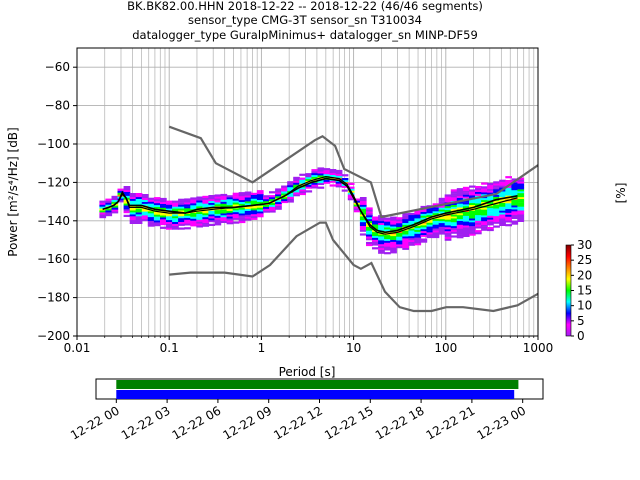  What do you see at coordinates (197, 422) in the screenshot?
I see `timeline-tick-label: 12-22 06` at bounding box center [197, 422].